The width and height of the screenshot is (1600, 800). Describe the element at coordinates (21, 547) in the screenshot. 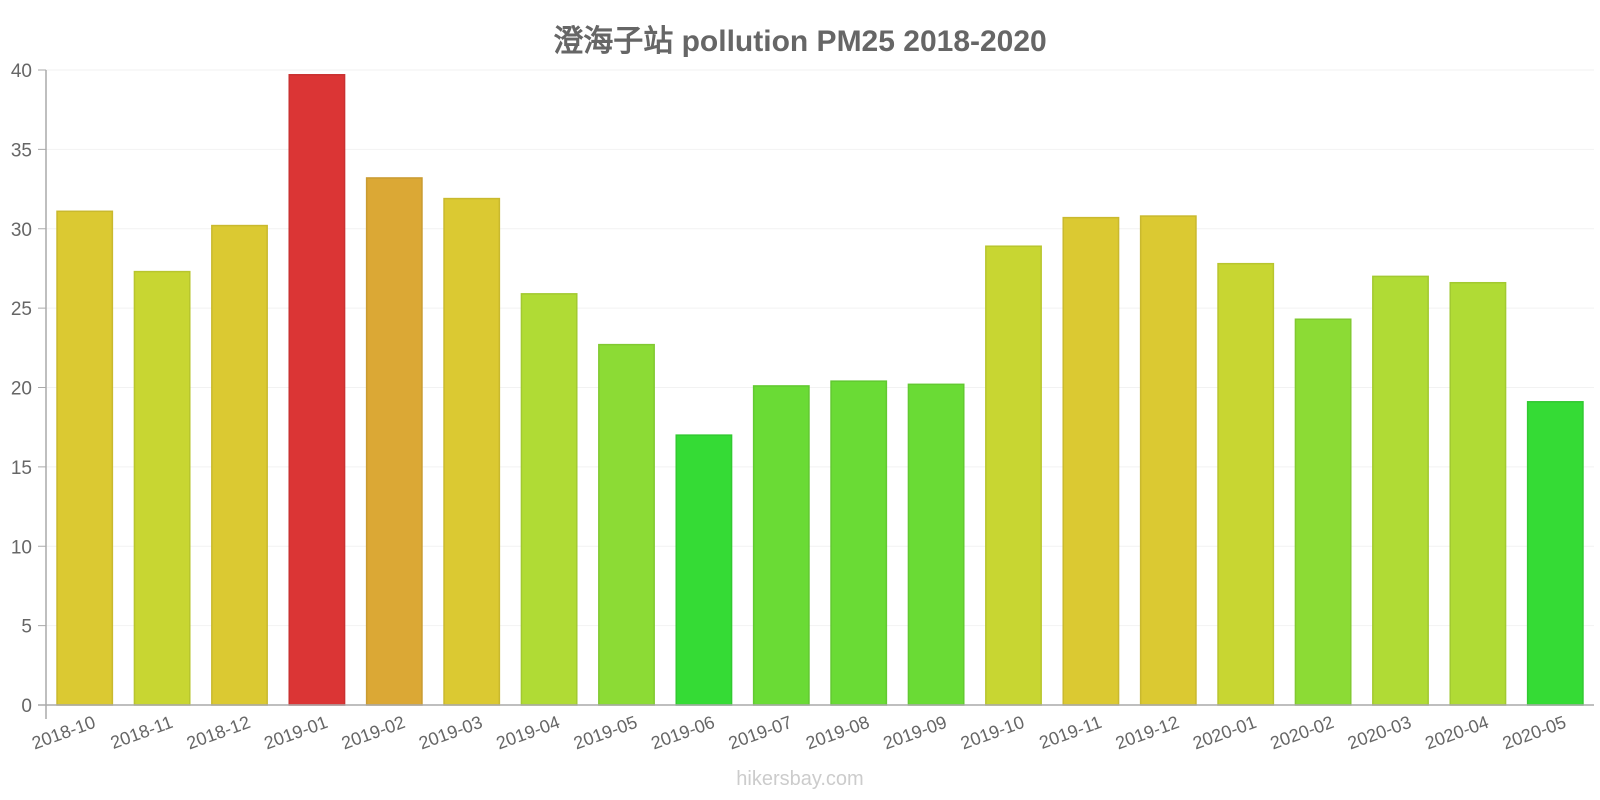

I see `y-tick-label: 10` at that location.